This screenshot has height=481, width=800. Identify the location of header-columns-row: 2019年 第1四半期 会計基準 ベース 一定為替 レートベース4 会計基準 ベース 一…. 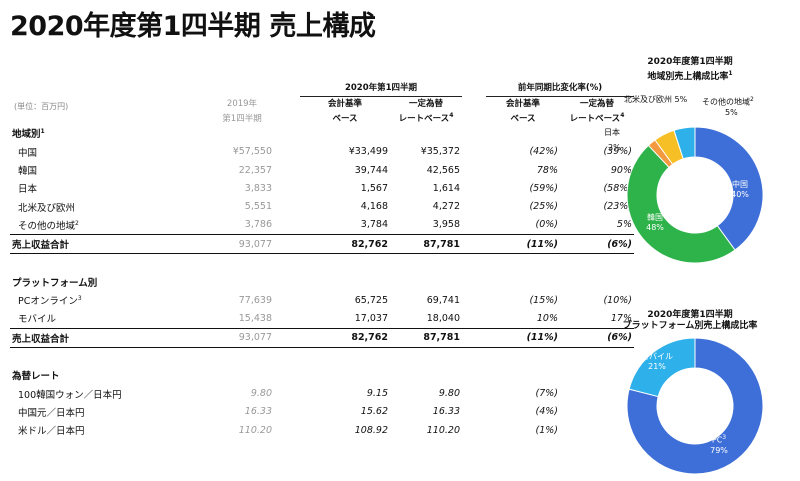
(322, 111).